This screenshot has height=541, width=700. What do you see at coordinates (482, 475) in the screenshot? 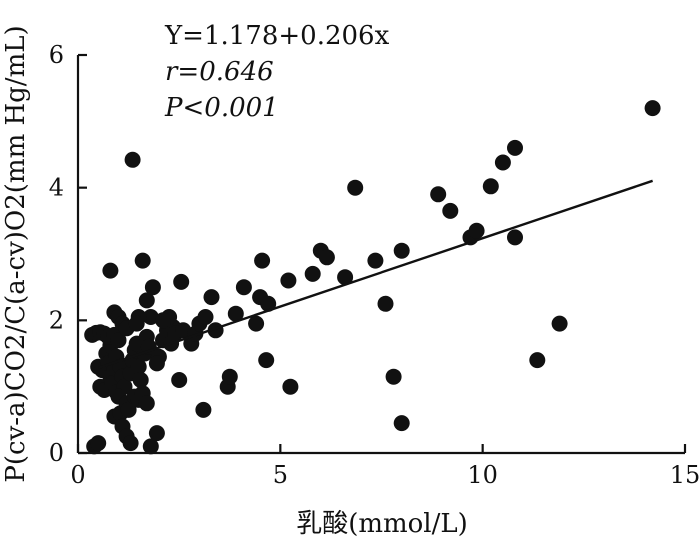
I see `x-tick-label: 10` at bounding box center [482, 475].